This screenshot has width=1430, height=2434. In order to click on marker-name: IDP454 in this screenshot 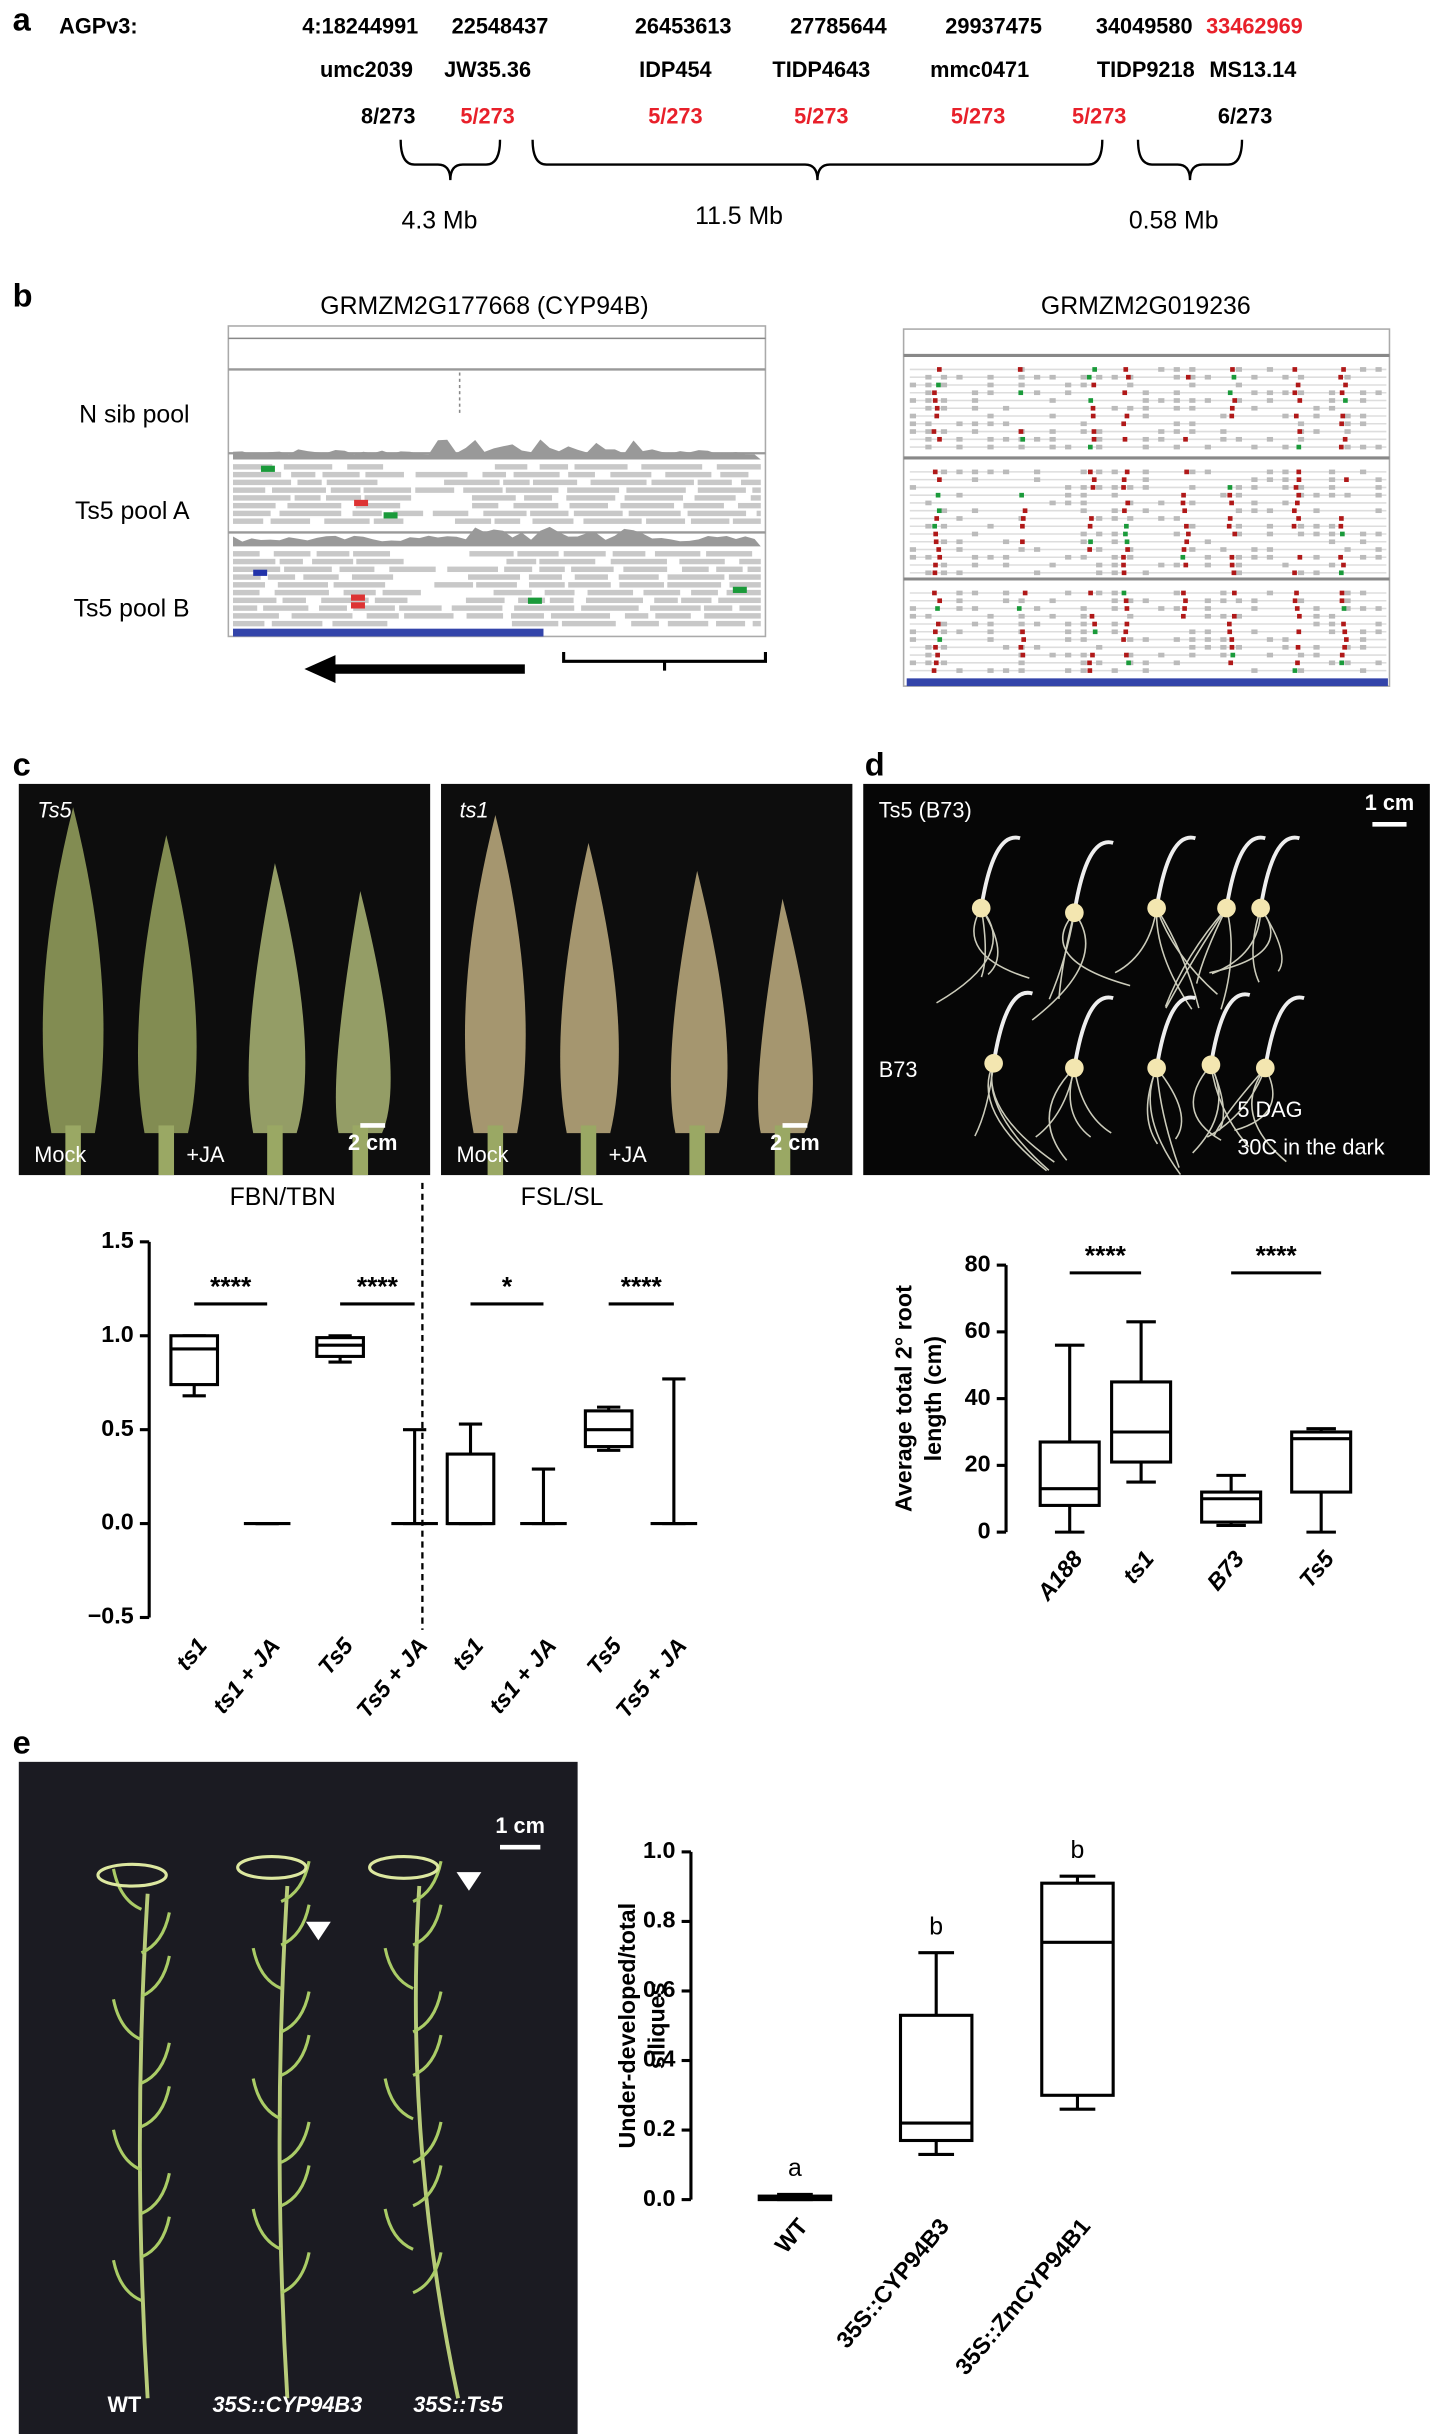, I will do `click(675, 69)`.